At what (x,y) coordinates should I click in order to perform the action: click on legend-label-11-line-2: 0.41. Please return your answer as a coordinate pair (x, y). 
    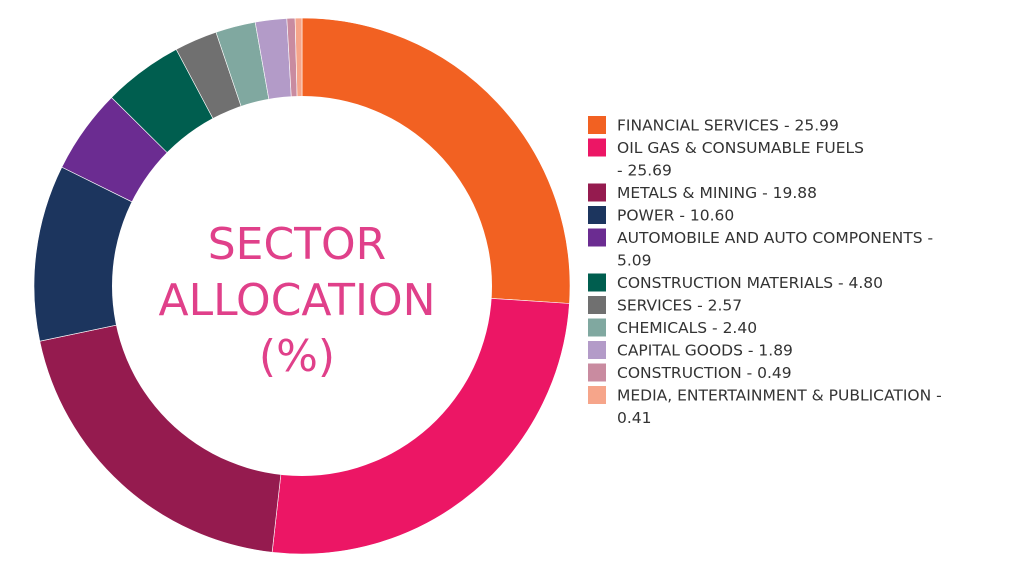
    Looking at the image, I should click on (634, 418).